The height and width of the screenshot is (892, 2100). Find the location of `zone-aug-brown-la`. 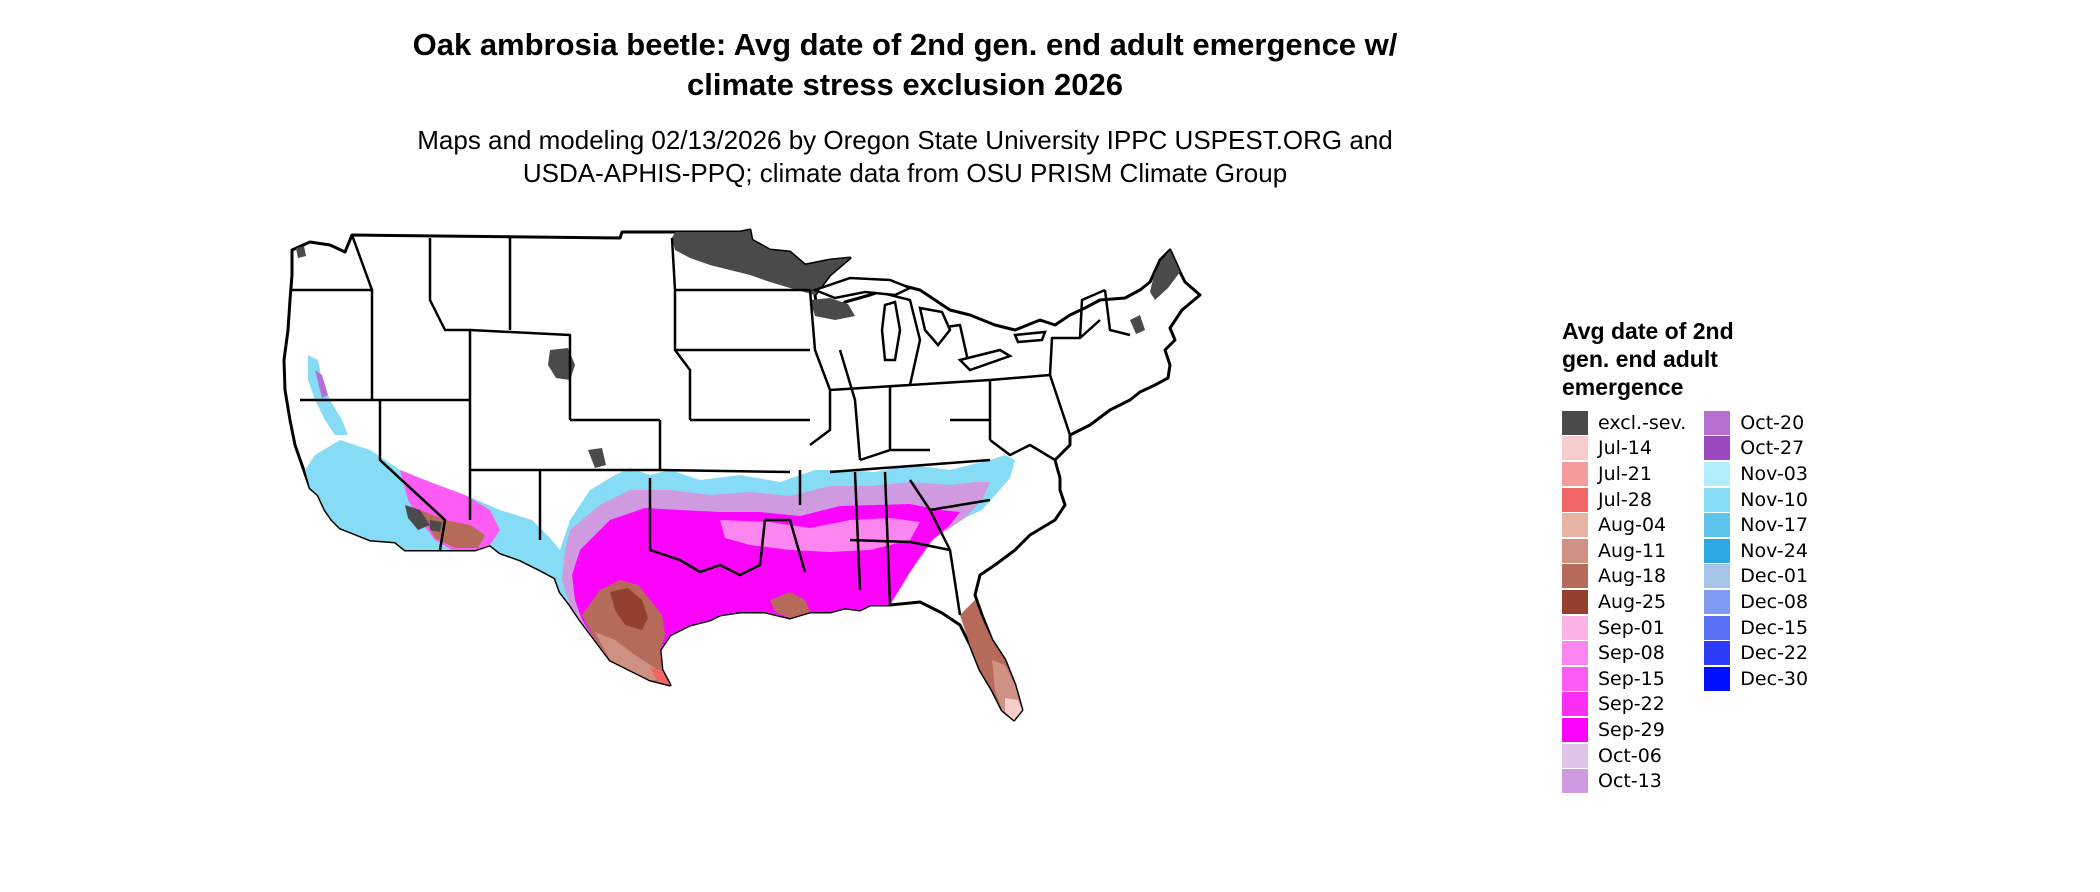

zone-aug-brown-la is located at coordinates (790, 605).